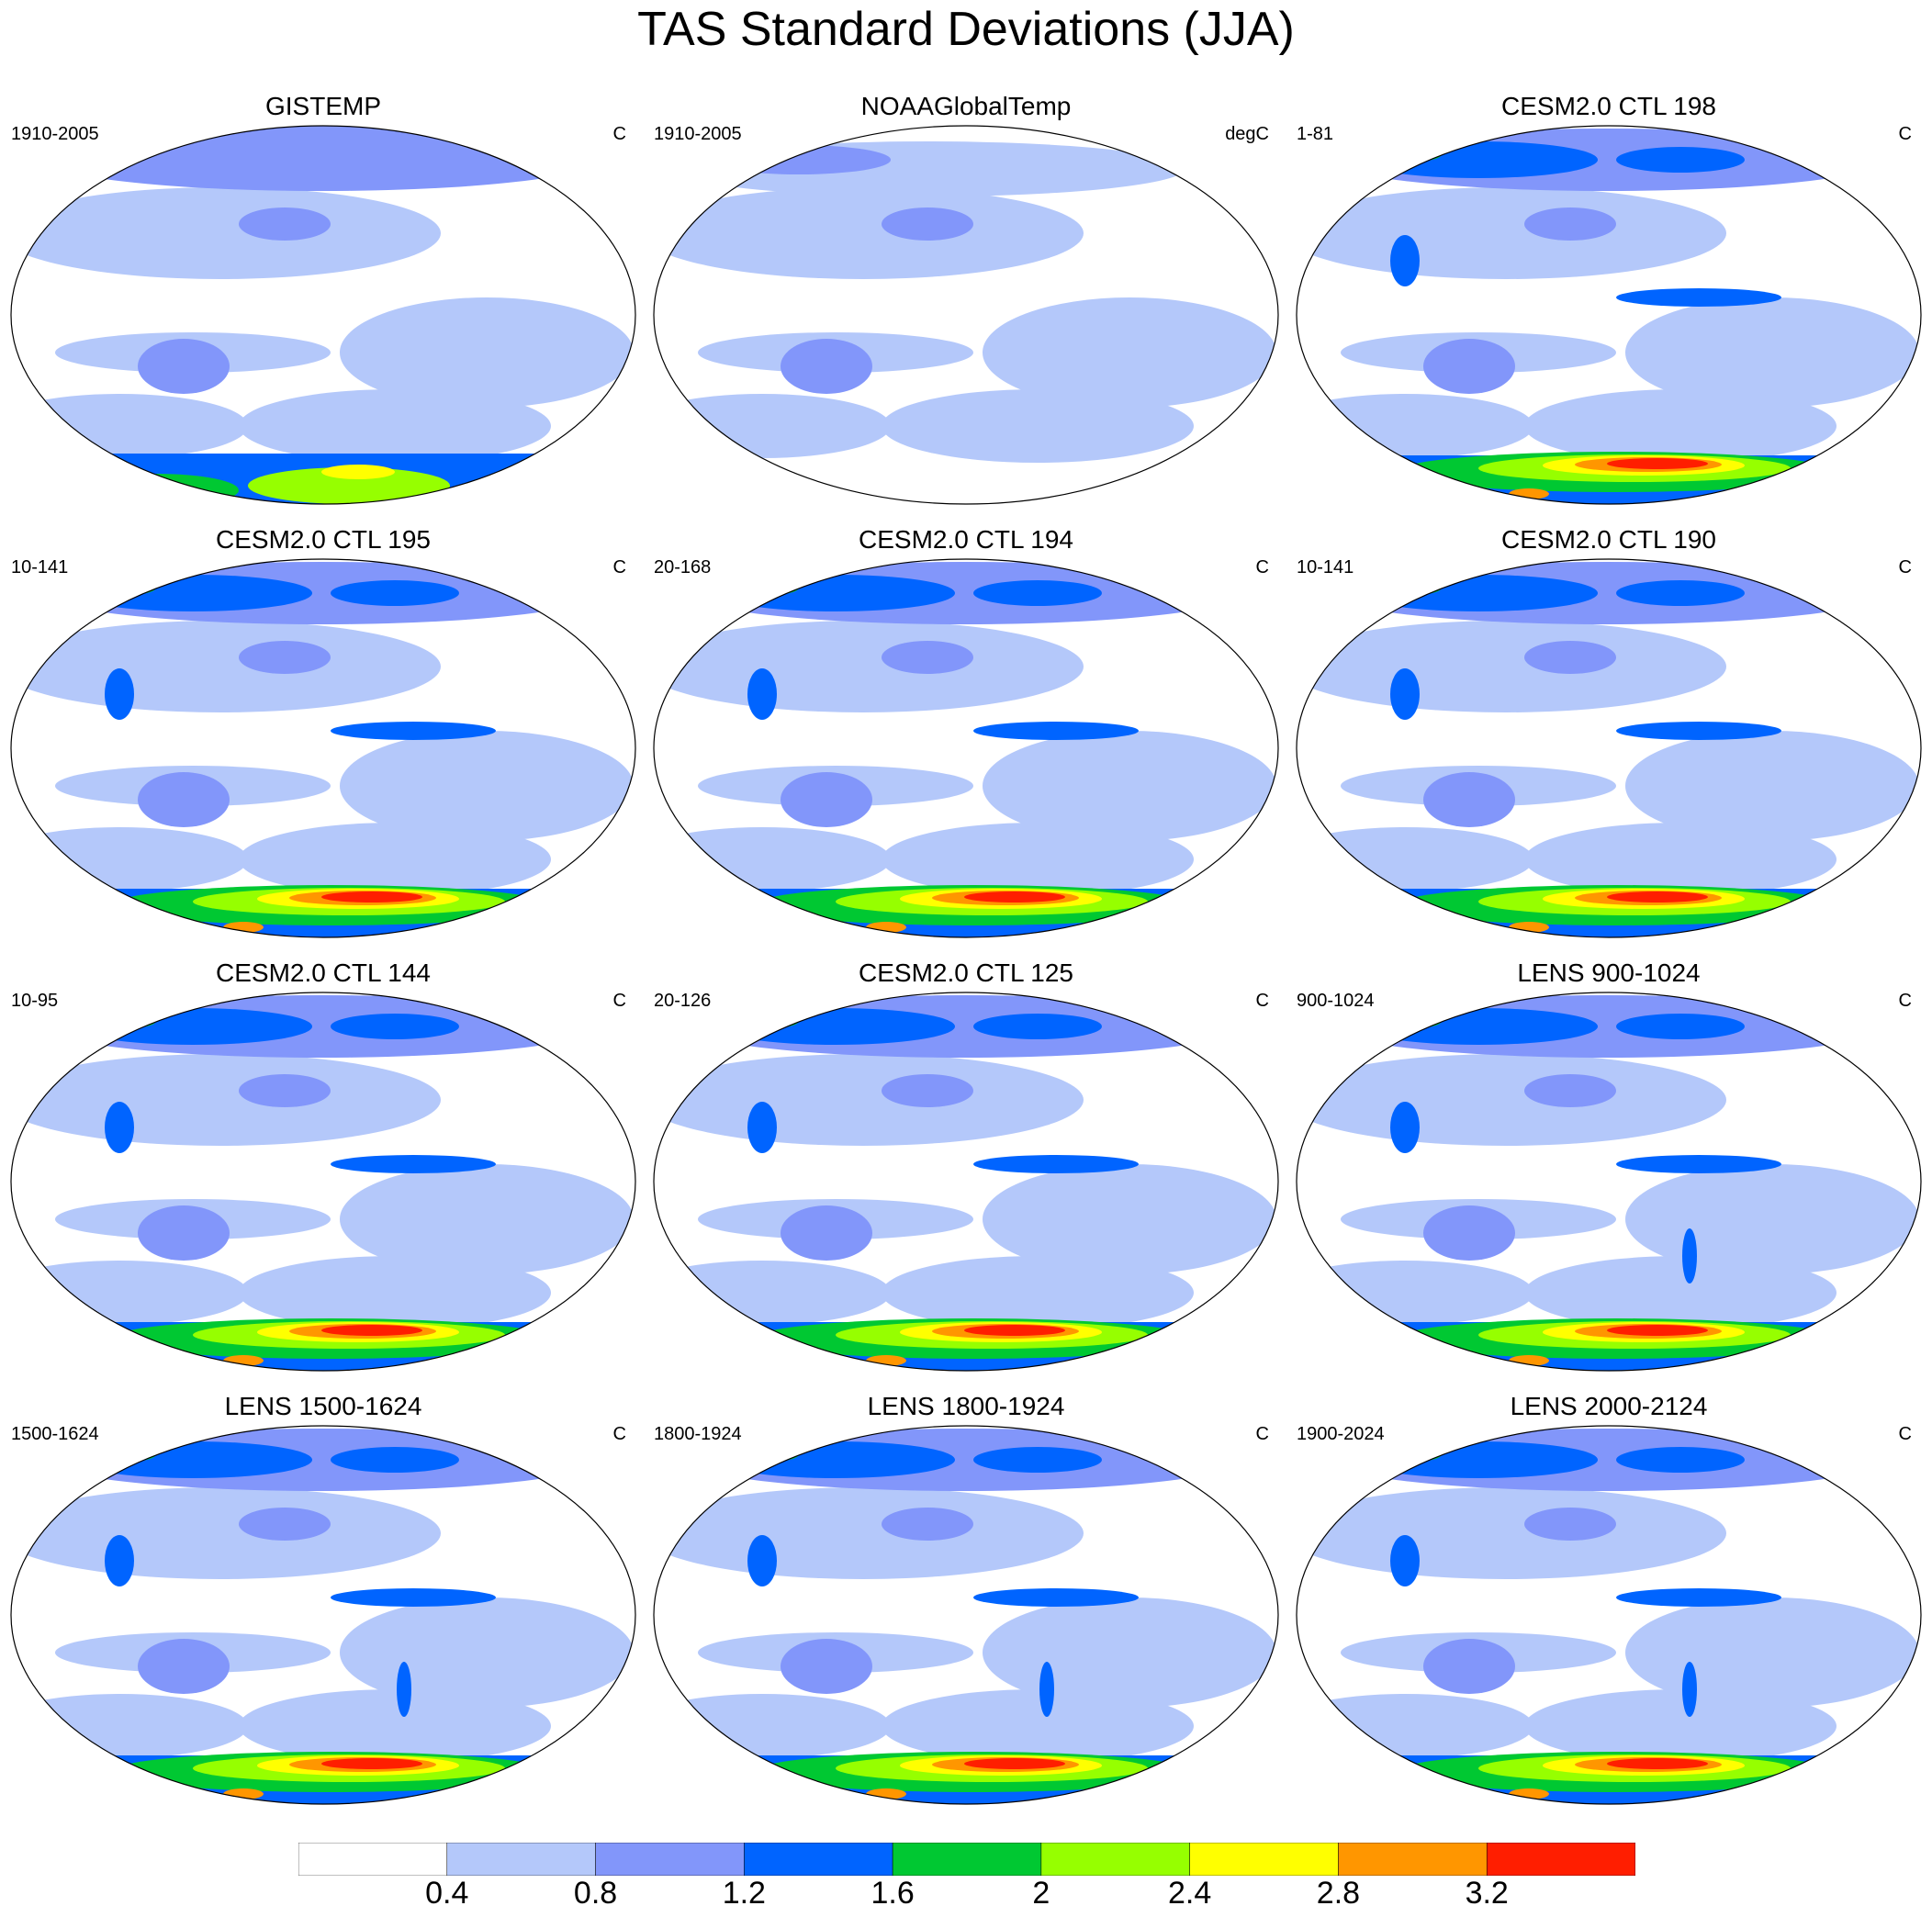  Describe the element at coordinates (35, 1001) in the screenshot. I see `panel-years: 10-95` at that location.